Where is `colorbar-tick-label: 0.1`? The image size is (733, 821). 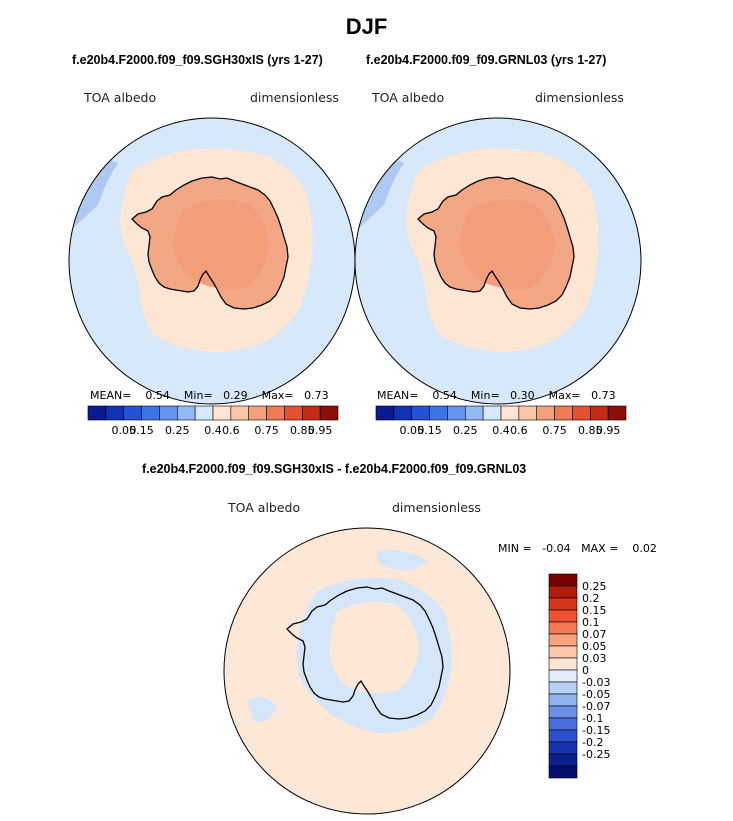 colorbar-tick-label: 0.1 is located at coordinates (591, 622).